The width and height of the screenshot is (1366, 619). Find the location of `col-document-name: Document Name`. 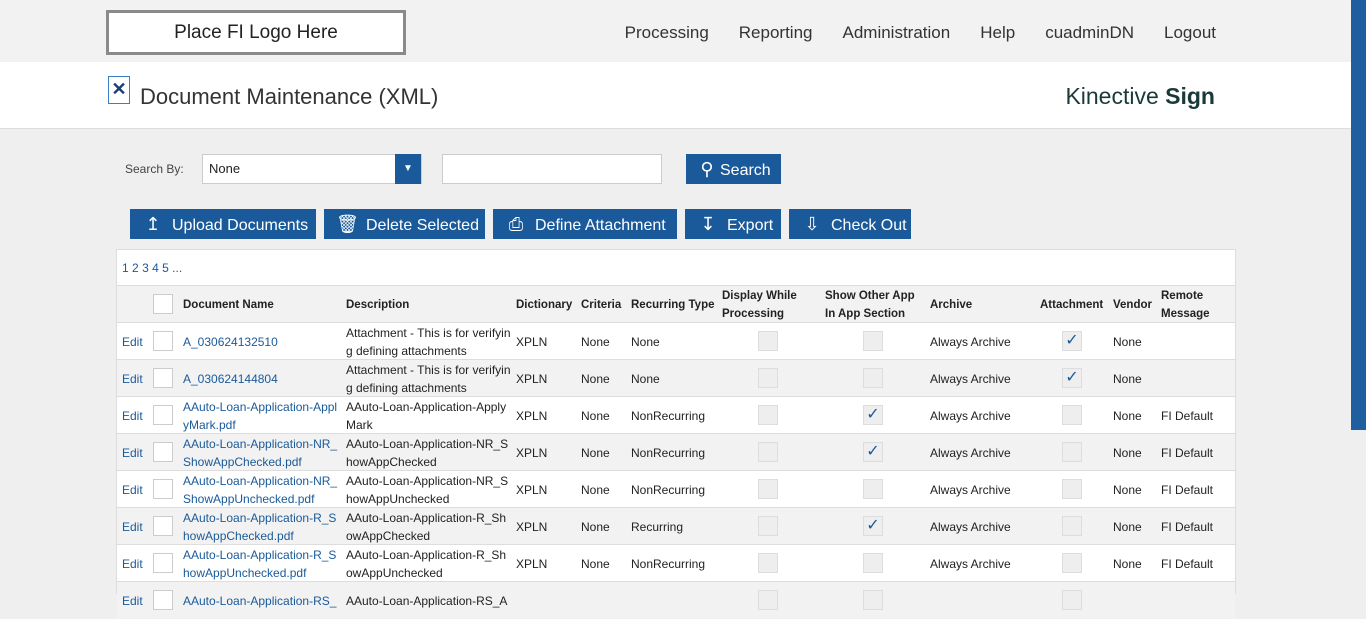

col-document-name: Document Name is located at coordinates (228, 304).